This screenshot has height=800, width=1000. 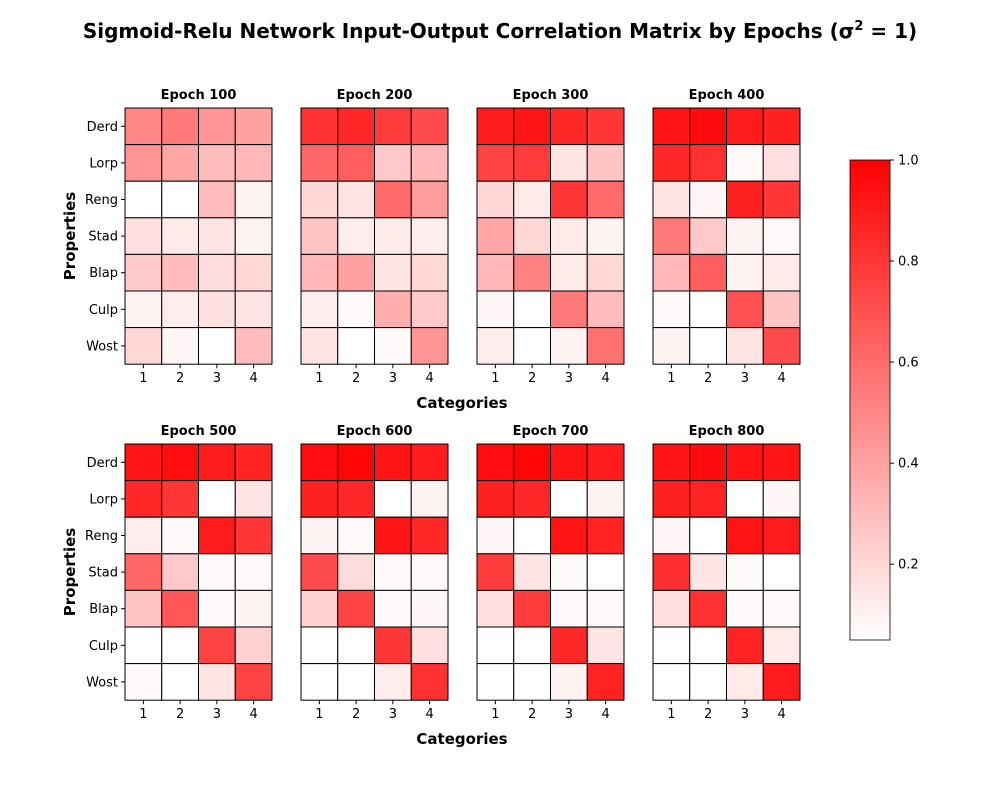 What do you see at coordinates (551, 431) in the screenshot?
I see `panel-title: Epoch 700` at bounding box center [551, 431].